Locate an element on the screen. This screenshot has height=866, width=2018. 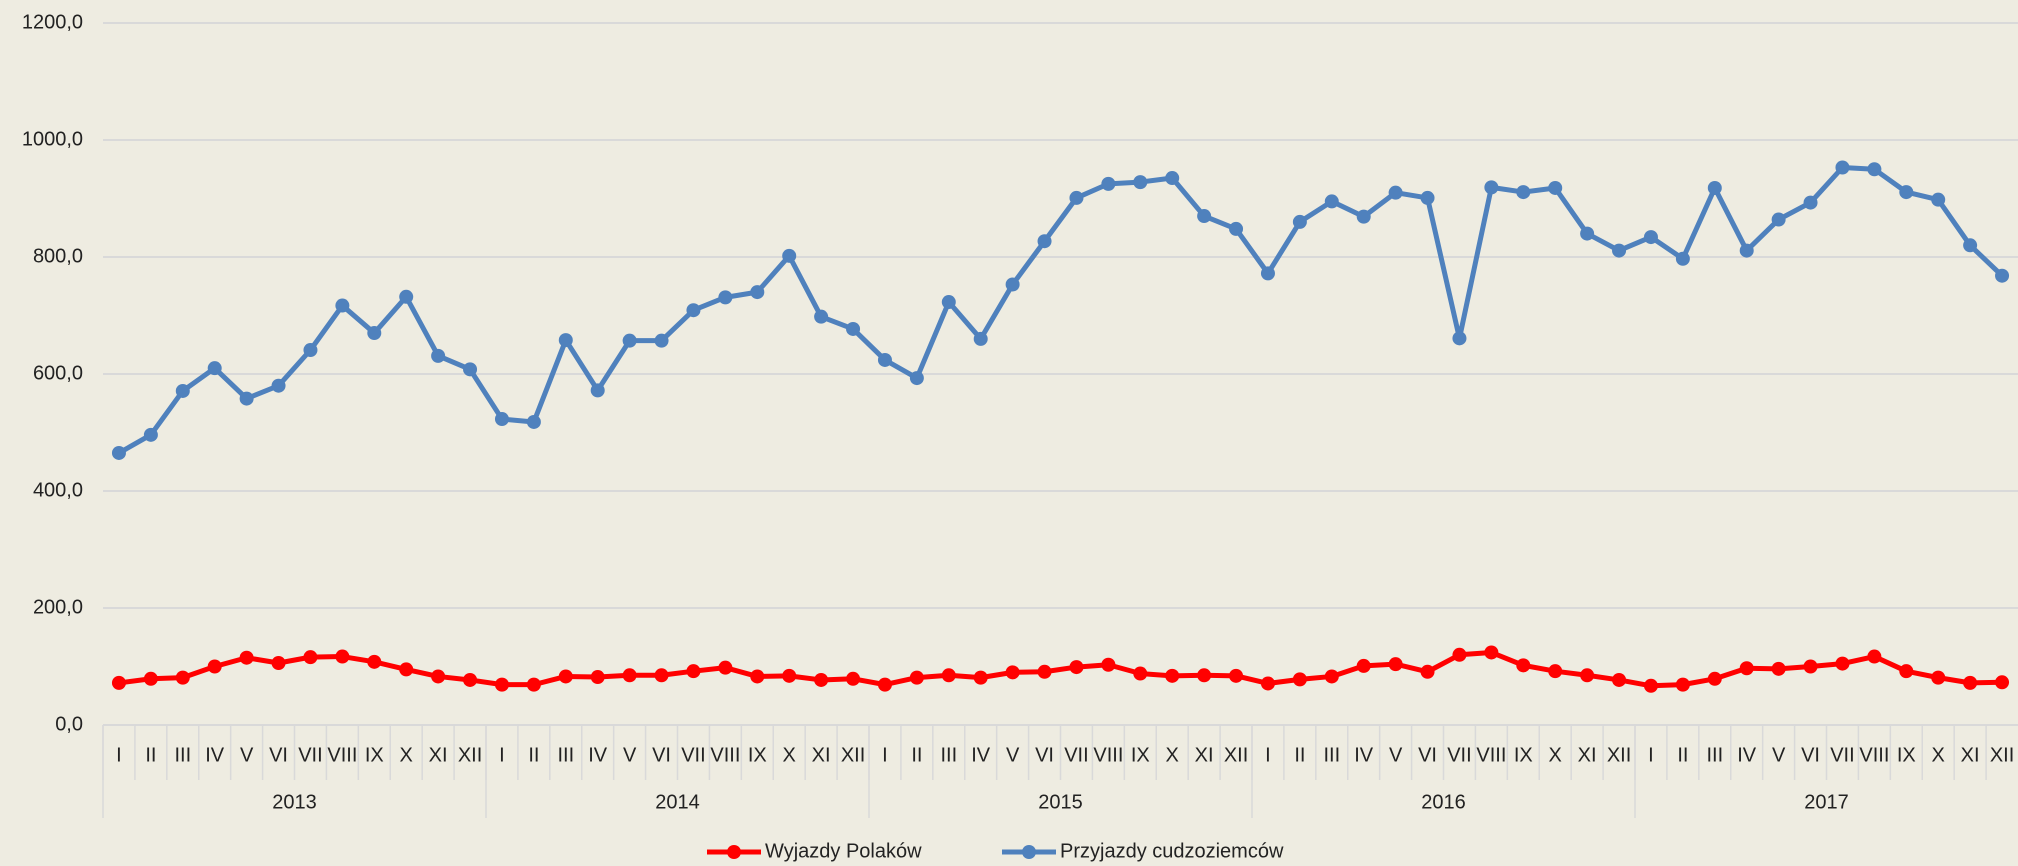
x-tick-label: VII is located at coordinates (1076, 755).